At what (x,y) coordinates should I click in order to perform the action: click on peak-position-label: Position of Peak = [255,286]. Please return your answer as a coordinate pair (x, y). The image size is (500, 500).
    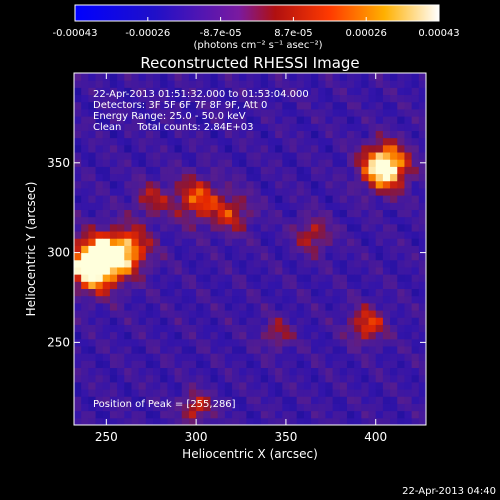
    Looking at the image, I should click on (164, 404).